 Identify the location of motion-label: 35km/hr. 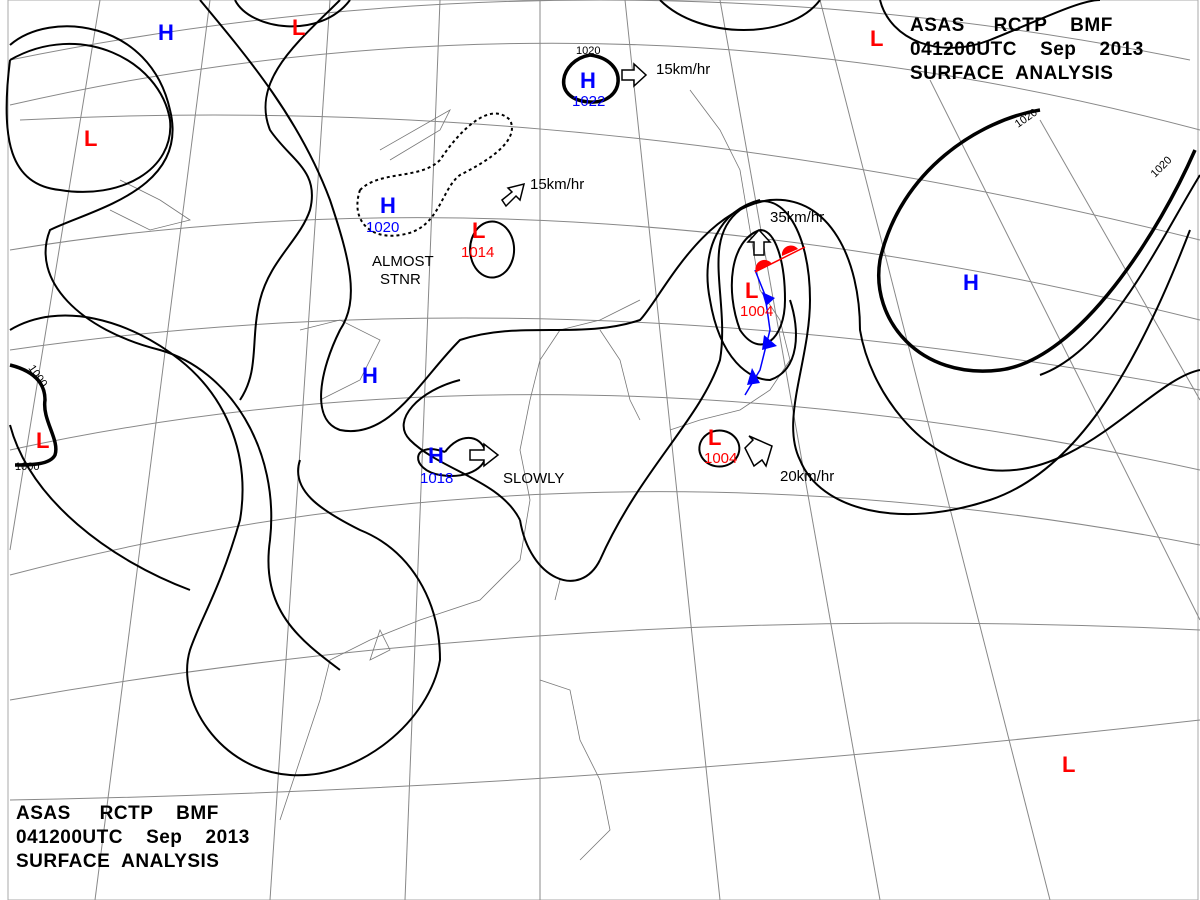
(797, 217).